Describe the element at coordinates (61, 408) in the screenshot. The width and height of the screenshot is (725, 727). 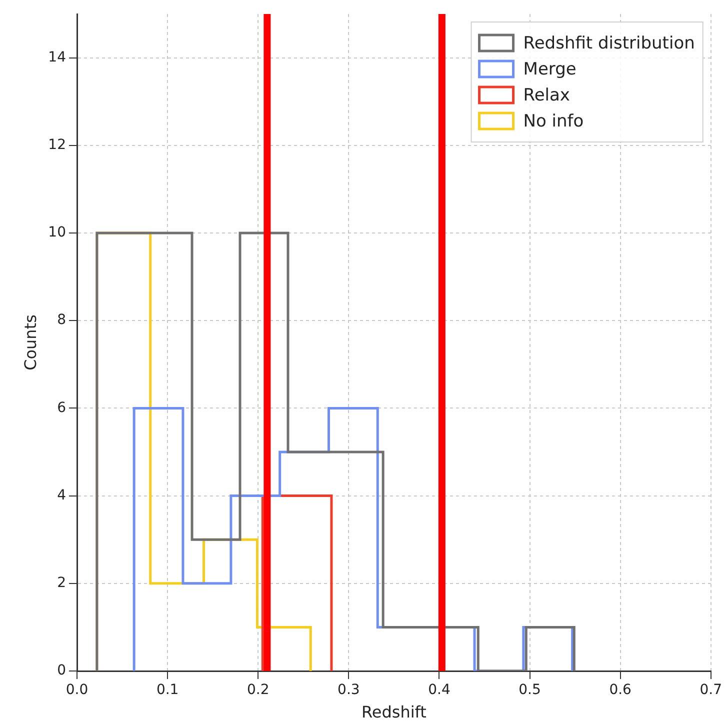
I see `y-tick-label: 6` at that location.